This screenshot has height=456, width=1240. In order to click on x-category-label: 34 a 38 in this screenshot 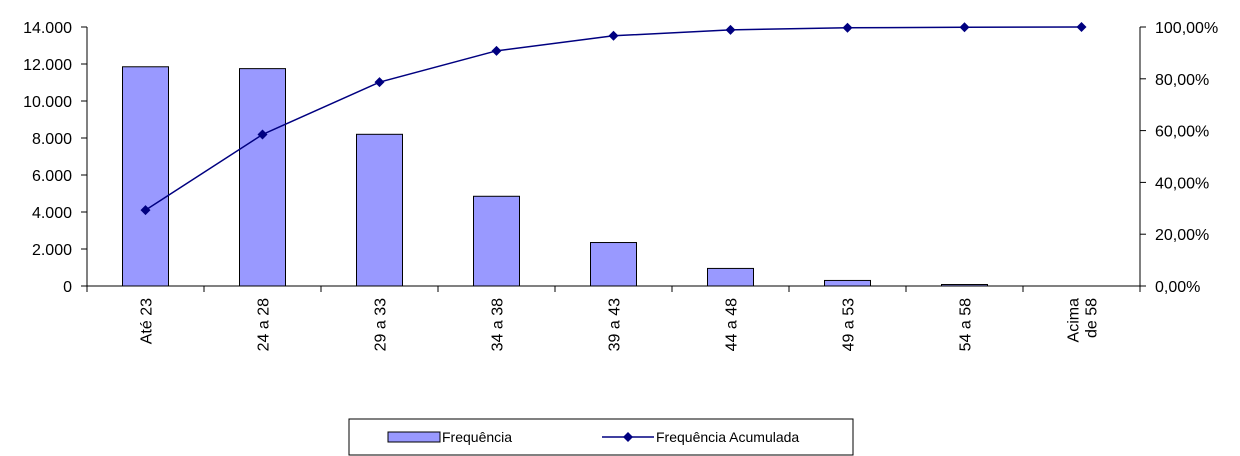, I will do `click(498, 324)`.